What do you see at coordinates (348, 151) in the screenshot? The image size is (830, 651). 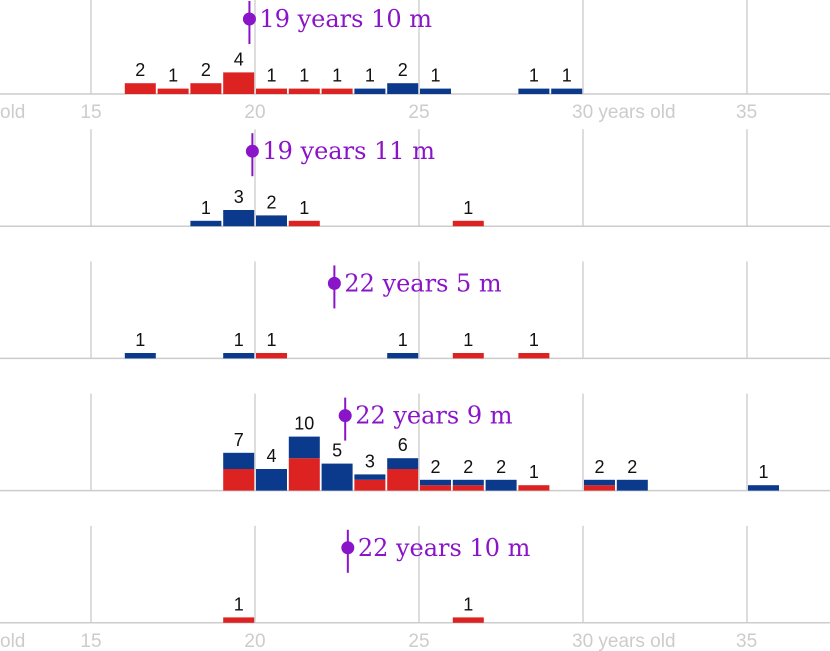 I see `average-label: 19 years 11 m` at bounding box center [348, 151].